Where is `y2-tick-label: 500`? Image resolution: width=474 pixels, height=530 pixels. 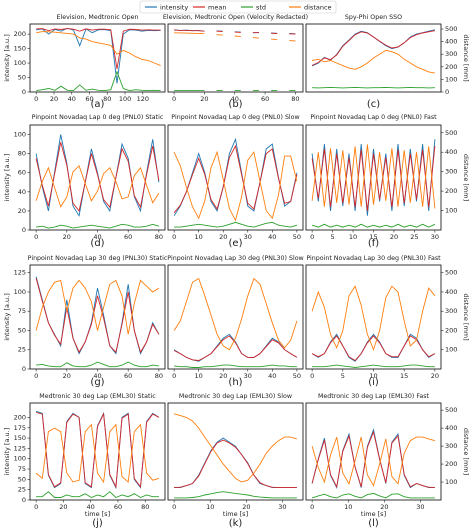
y2-tick-label: 500 is located at coordinates (451, 410).